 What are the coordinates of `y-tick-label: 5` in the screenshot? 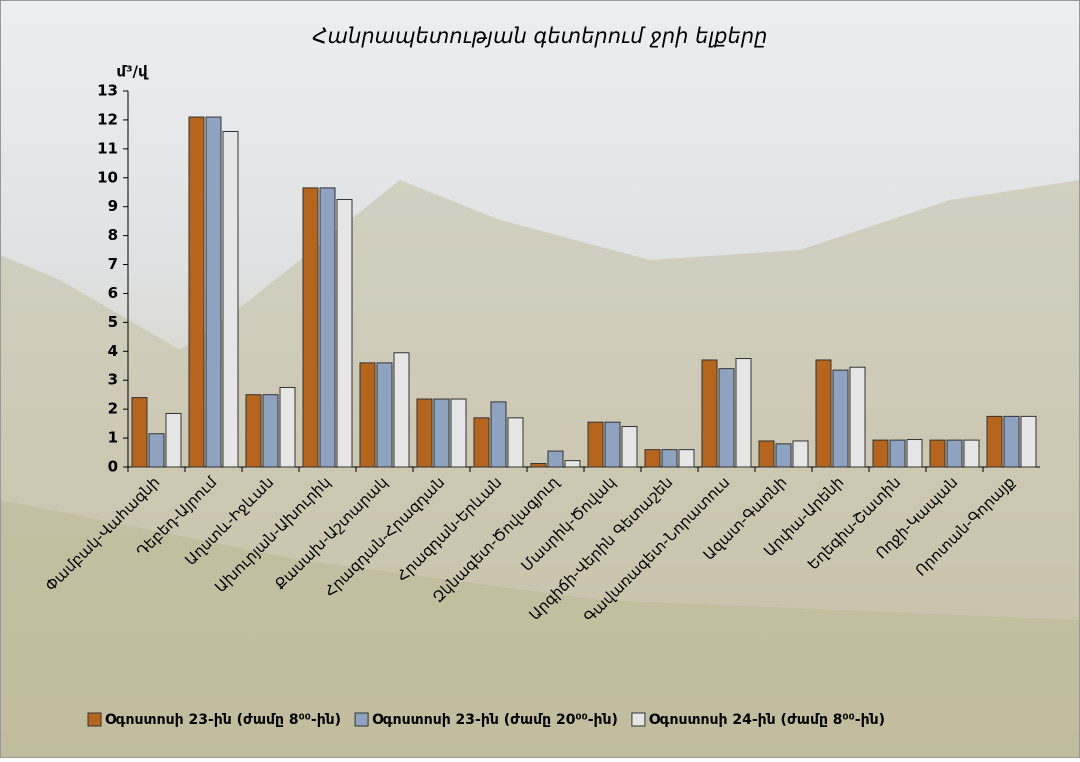 It's located at (113, 322).